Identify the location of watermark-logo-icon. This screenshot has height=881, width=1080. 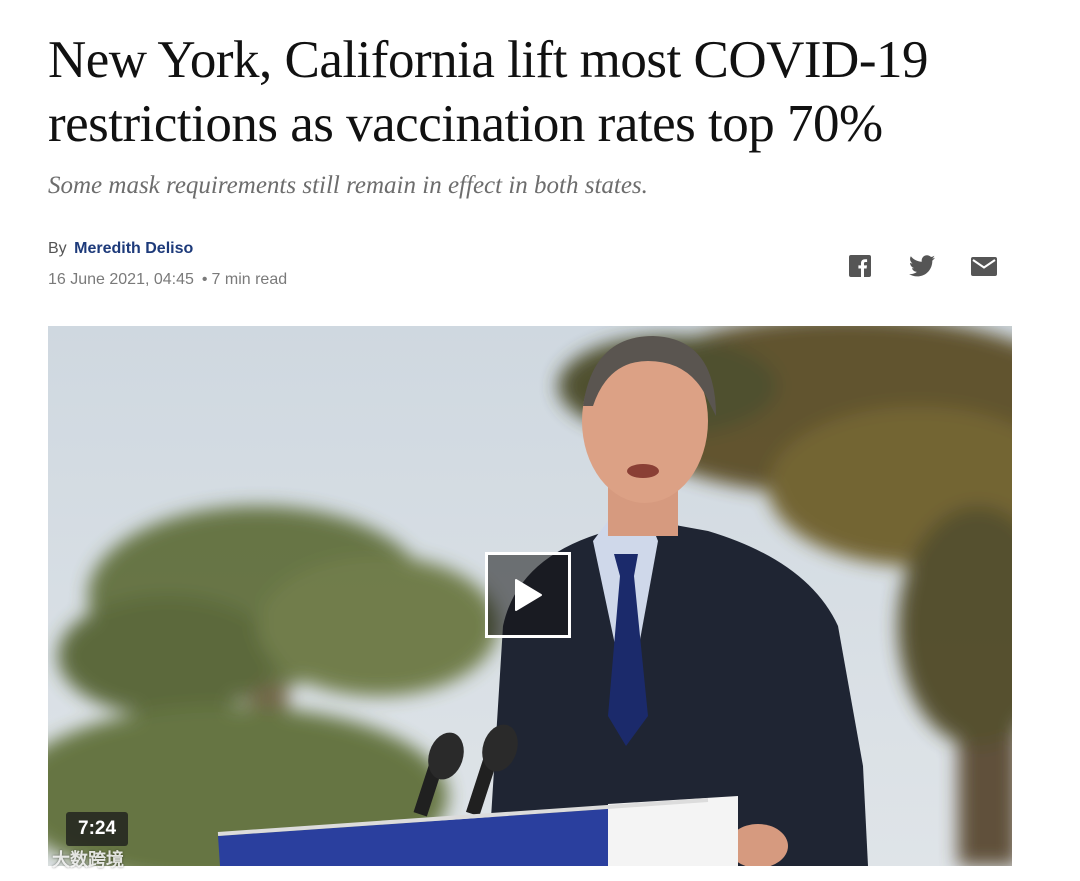
(27, 859).